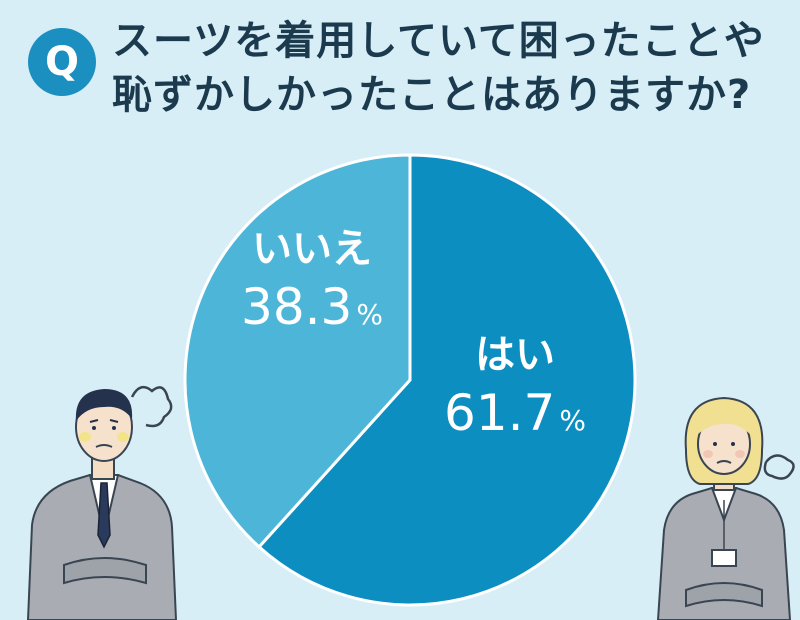 The height and width of the screenshot is (620, 800). I want to click on question-badge: Q, so click(62, 62).